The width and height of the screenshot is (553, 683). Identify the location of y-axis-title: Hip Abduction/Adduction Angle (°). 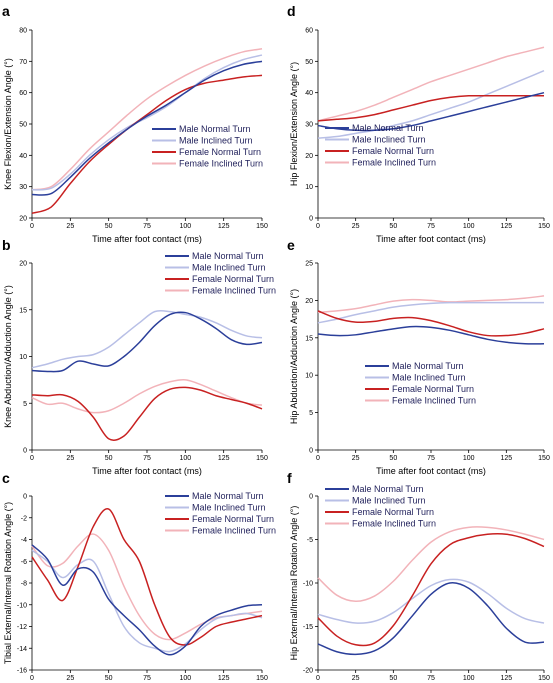
(294, 356).